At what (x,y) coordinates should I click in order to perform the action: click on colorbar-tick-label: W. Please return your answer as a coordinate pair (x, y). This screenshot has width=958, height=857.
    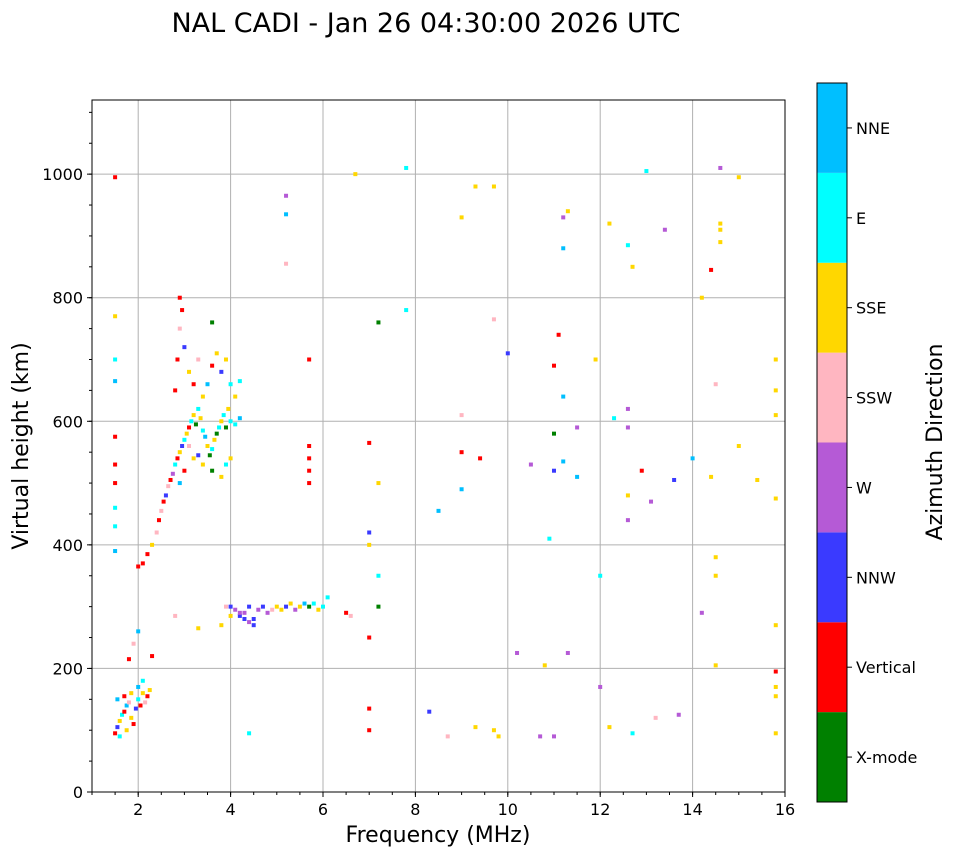
    Looking at the image, I should click on (864, 487).